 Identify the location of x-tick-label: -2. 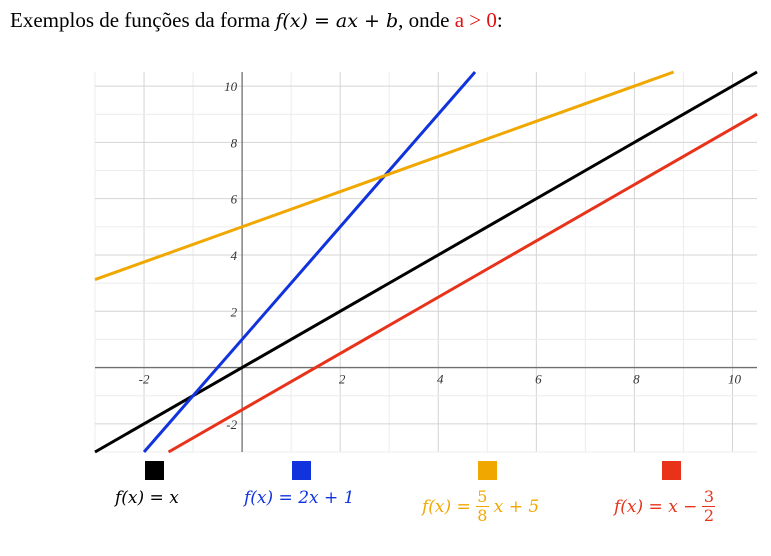
(144, 379).